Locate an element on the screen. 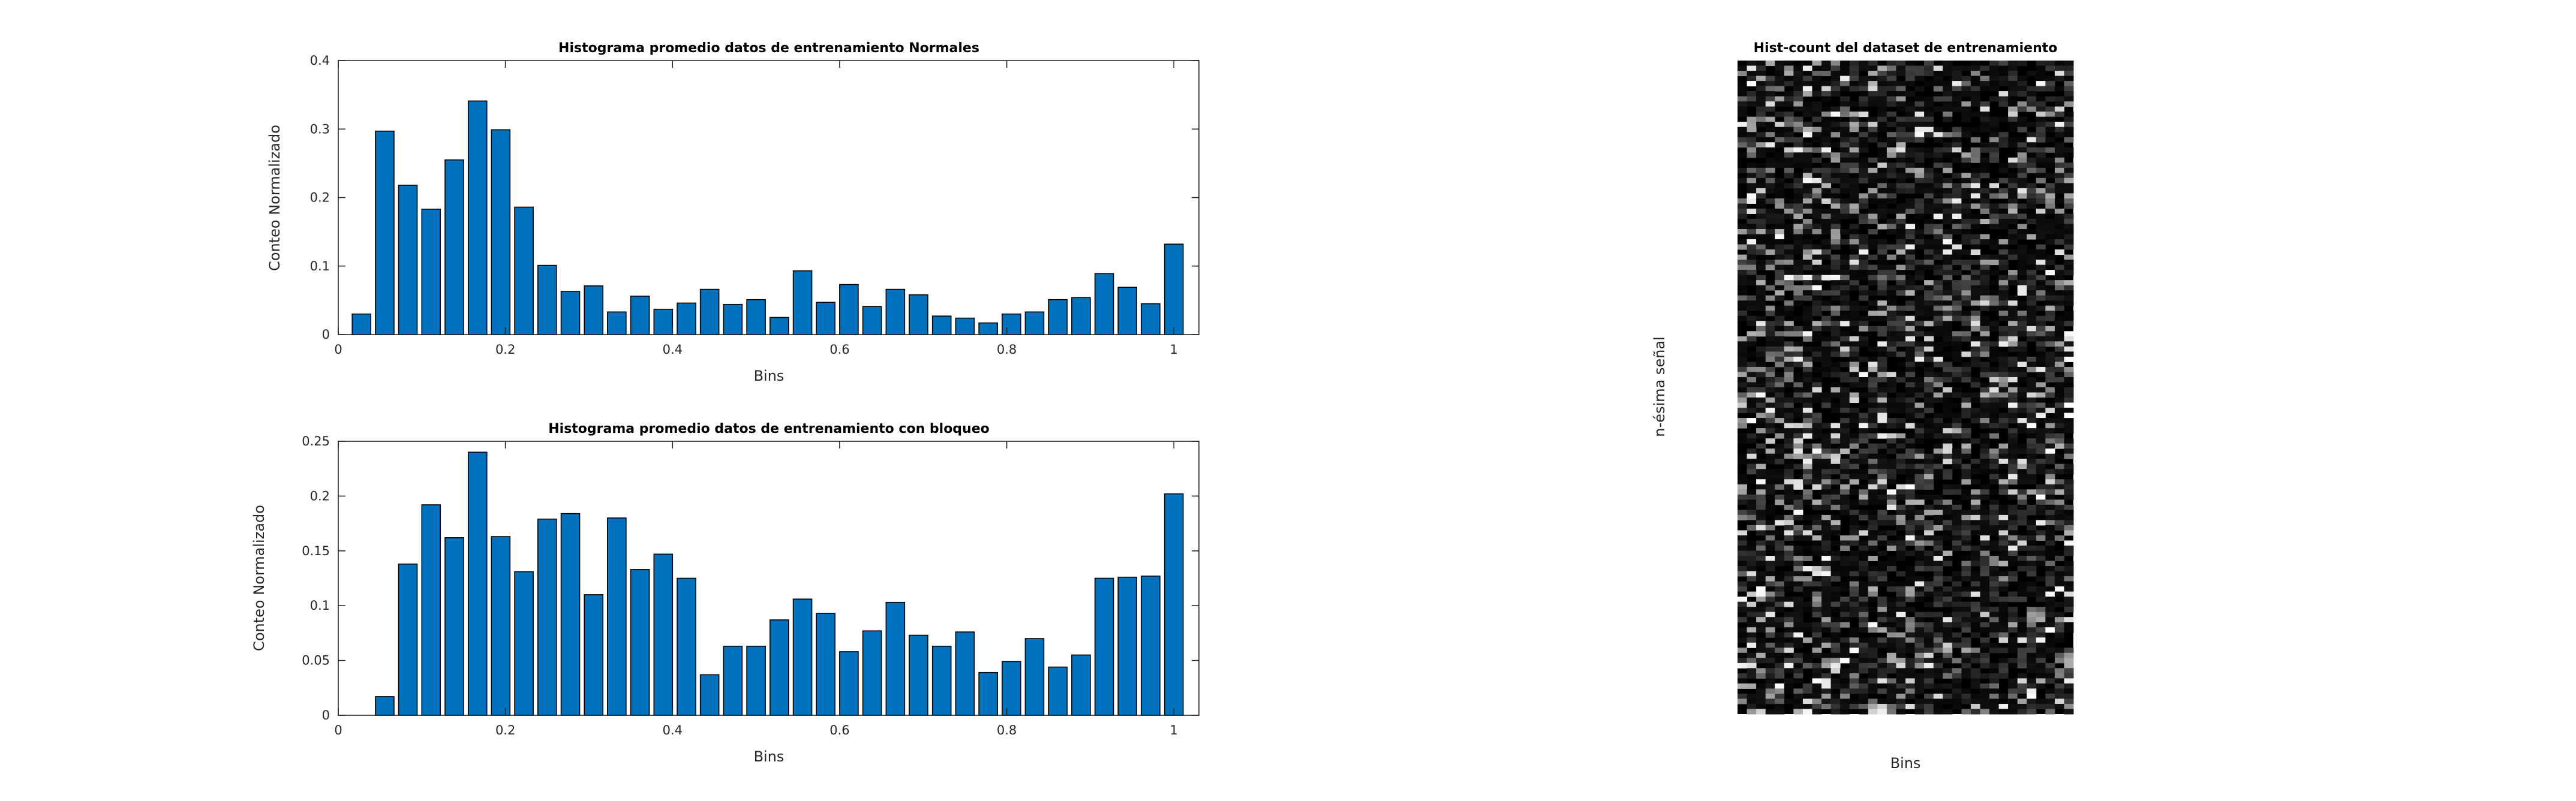  x-axis-label: Bins is located at coordinates (769, 757).